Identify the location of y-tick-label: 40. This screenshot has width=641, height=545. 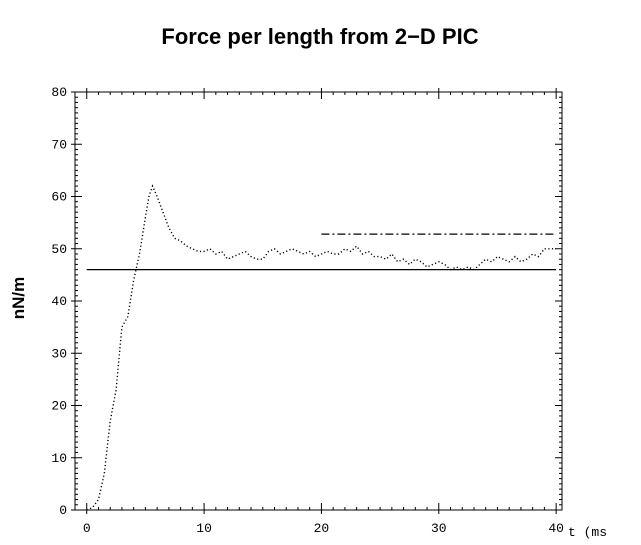
(59, 301).